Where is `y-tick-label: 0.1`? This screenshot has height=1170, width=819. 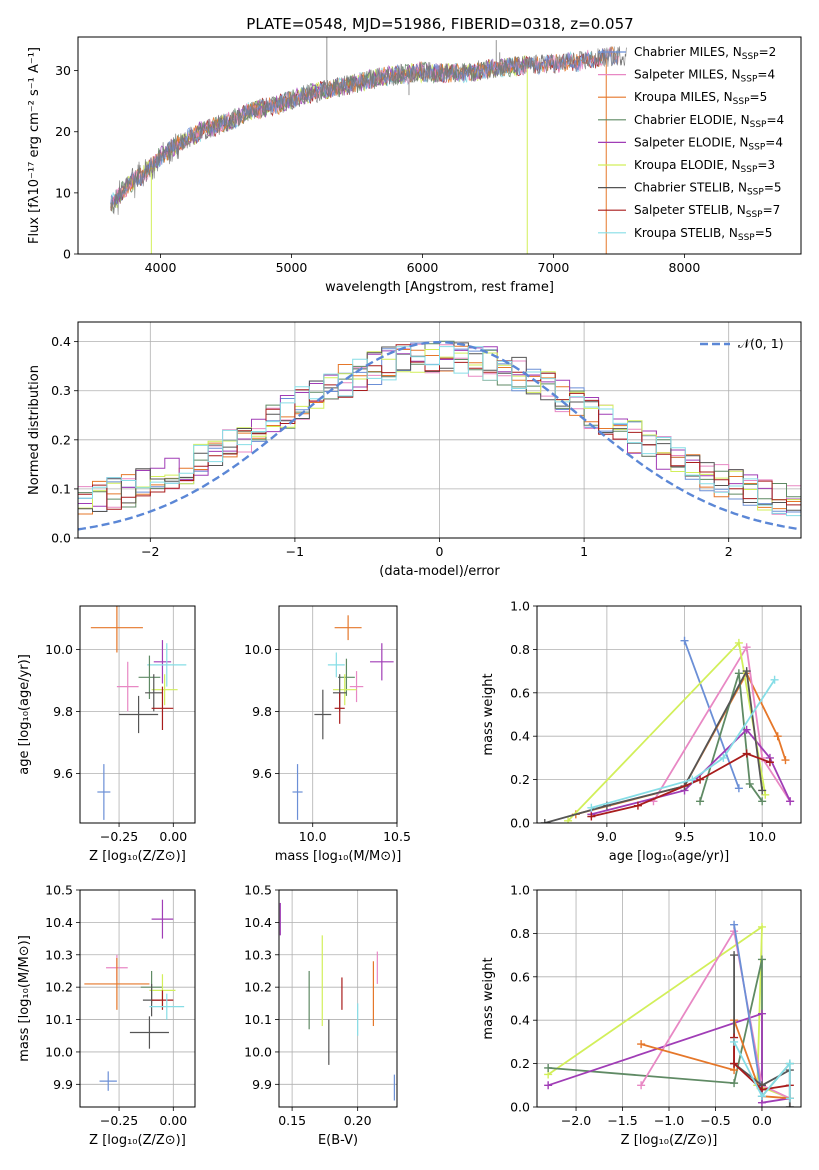 y-tick-label: 0.1 is located at coordinates (61, 488).